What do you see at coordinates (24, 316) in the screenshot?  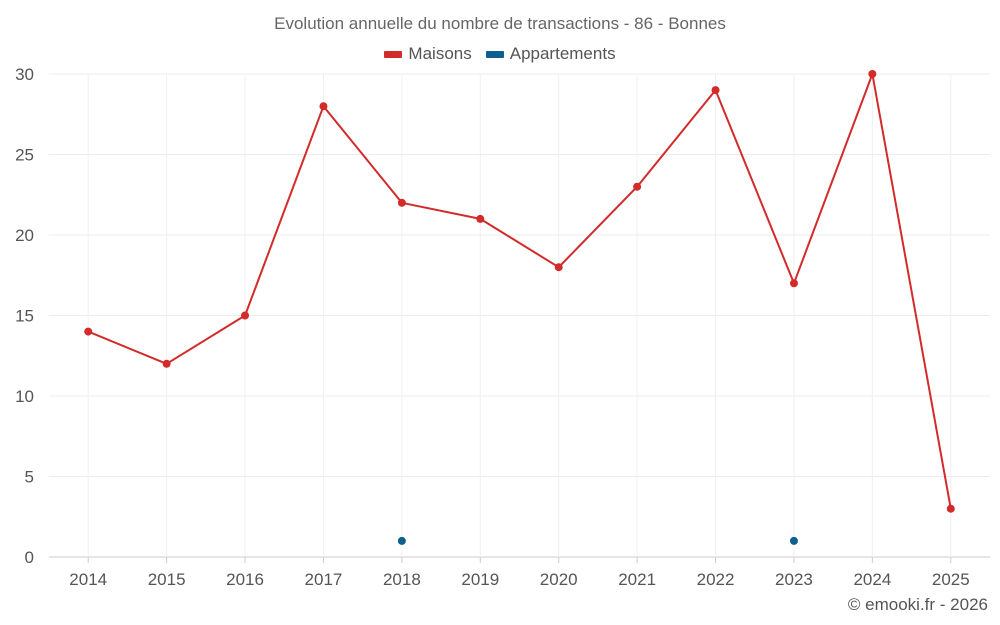 I see `y-tick-label: 15` at bounding box center [24, 316].